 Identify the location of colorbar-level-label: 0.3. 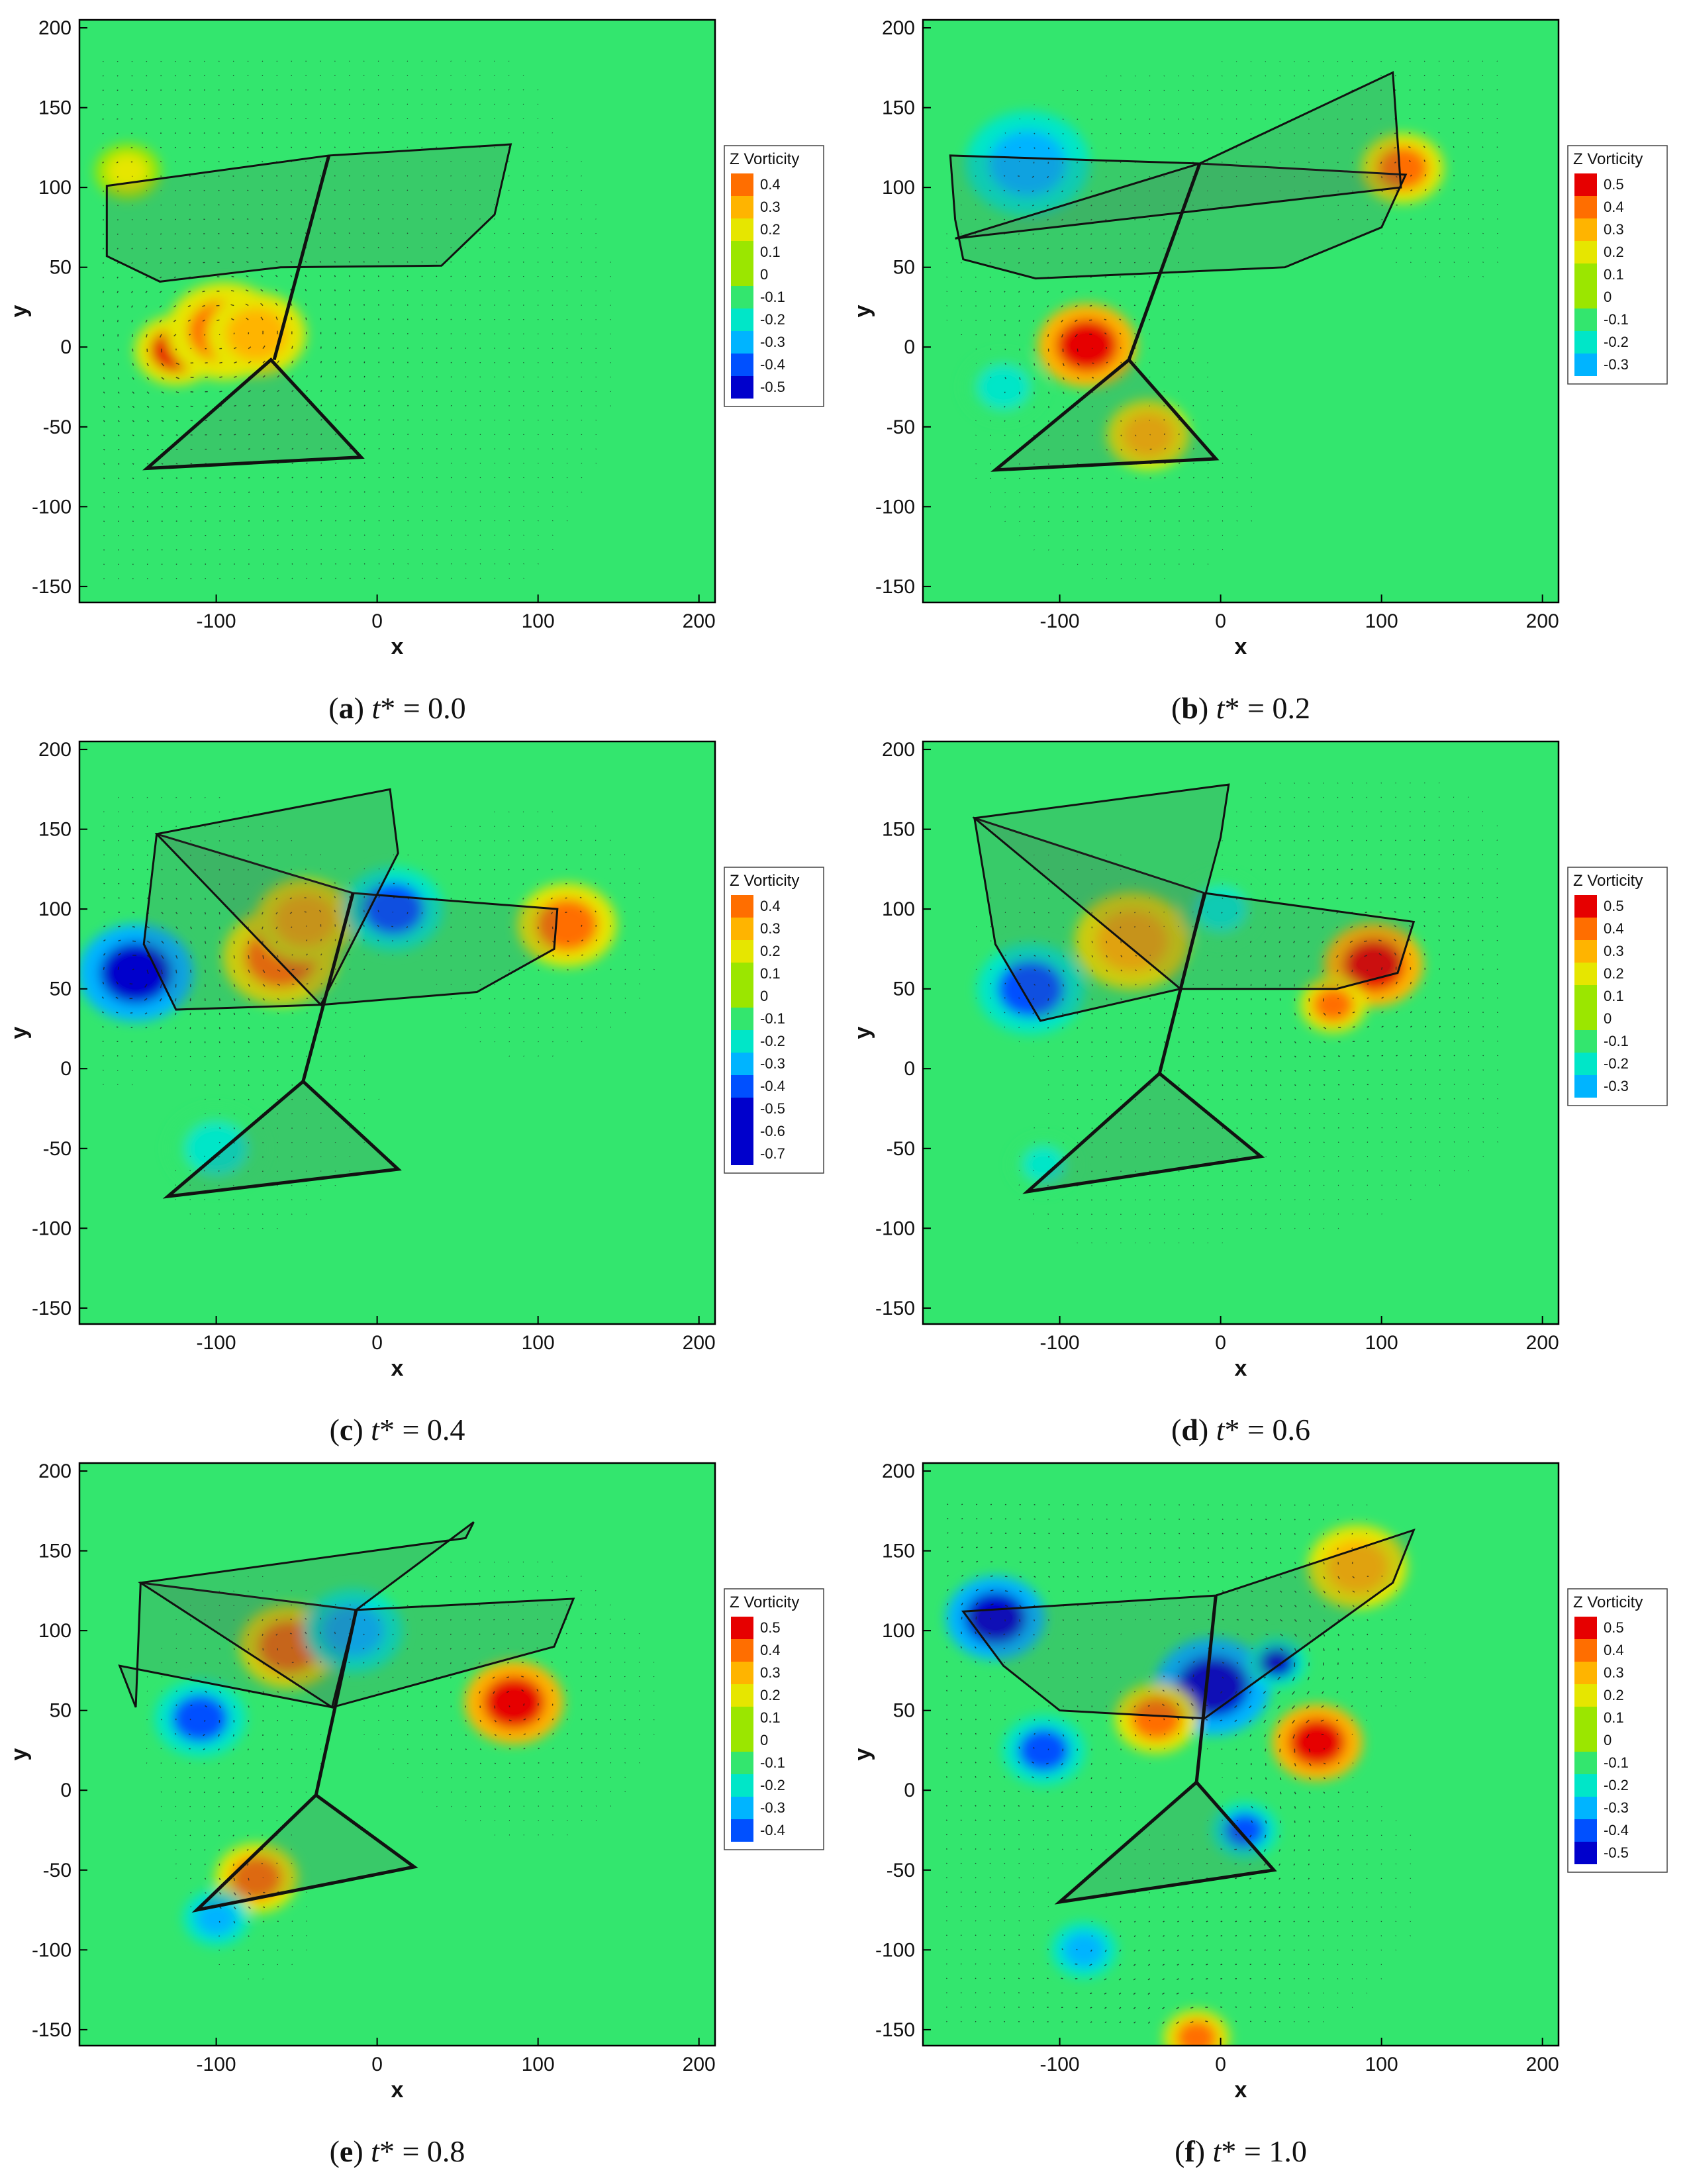
(1614, 229).